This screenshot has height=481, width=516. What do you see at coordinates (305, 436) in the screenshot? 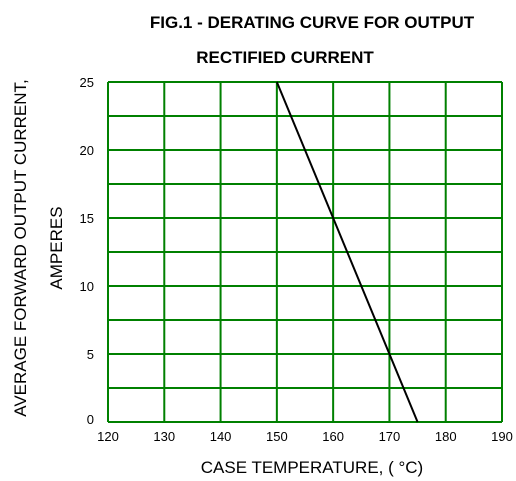
I see `x-tick-labels: 120 130 140 150 160 170 180 190` at bounding box center [305, 436].